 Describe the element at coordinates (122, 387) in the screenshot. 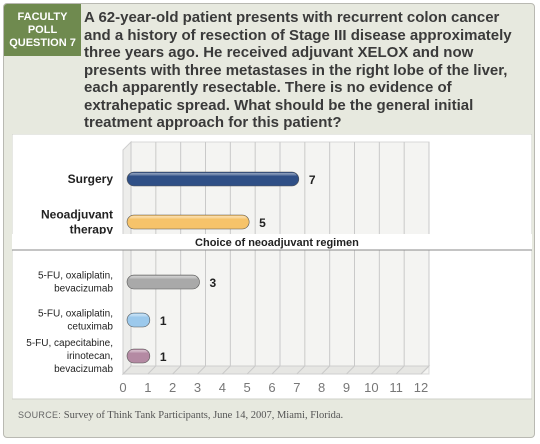

I see `x-tick-label: 0` at that location.